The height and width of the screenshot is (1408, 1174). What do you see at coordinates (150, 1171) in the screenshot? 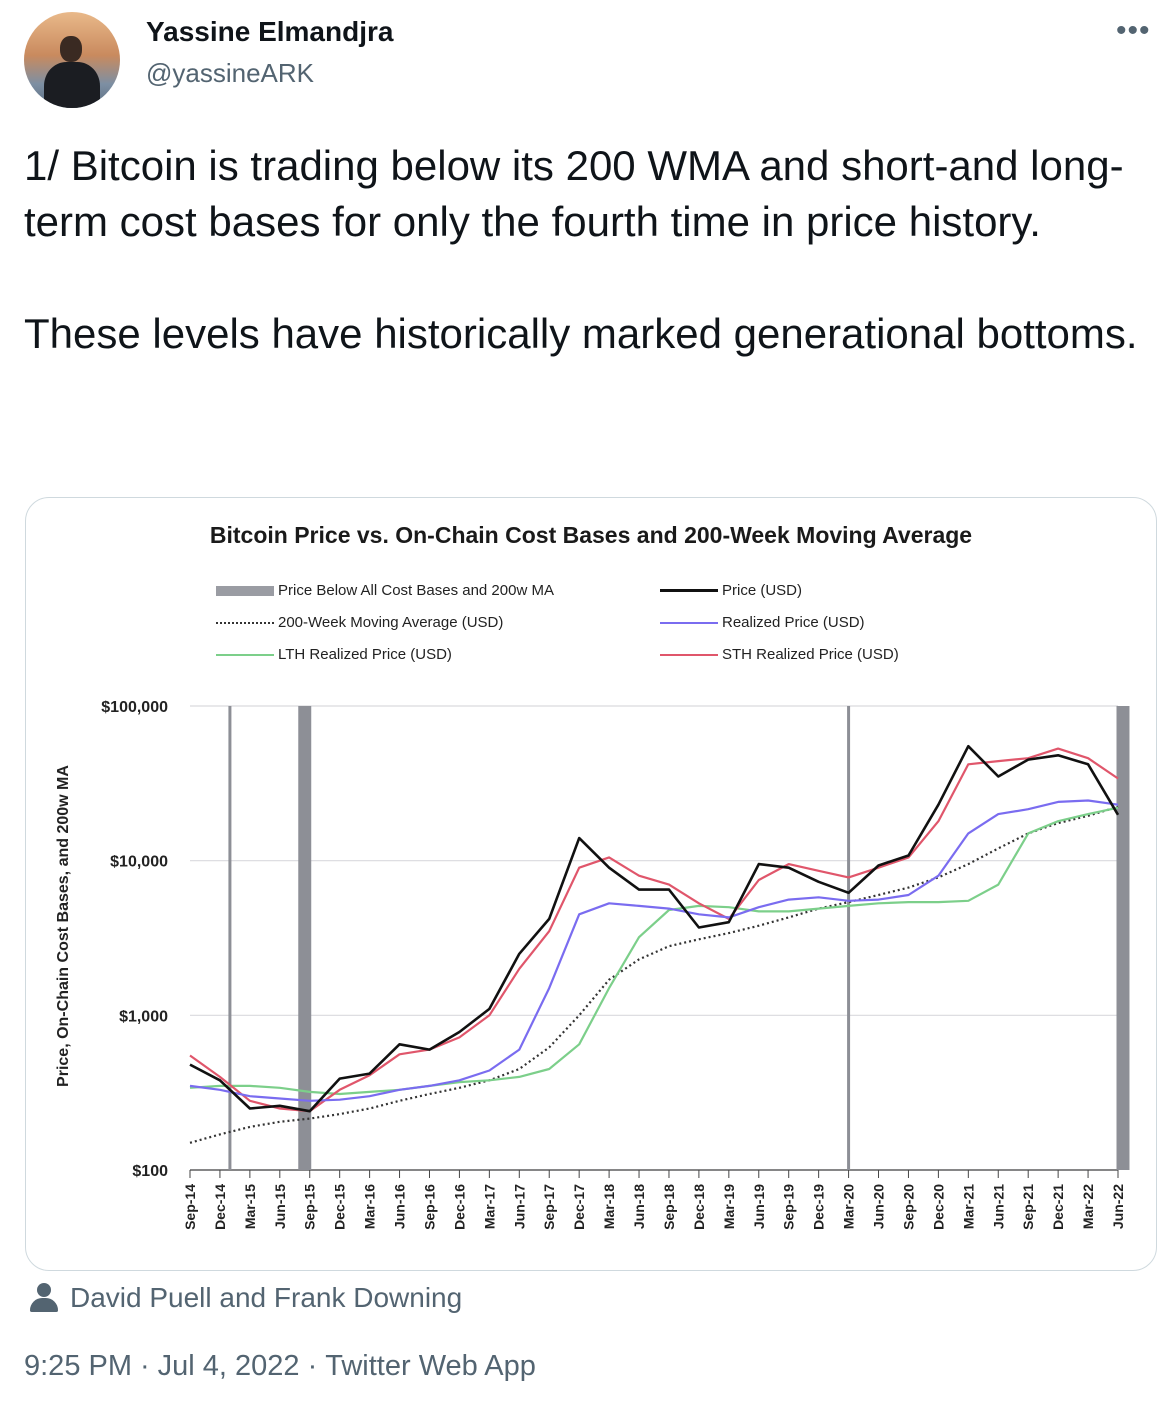
I see `y-tick-label: $100` at bounding box center [150, 1171].